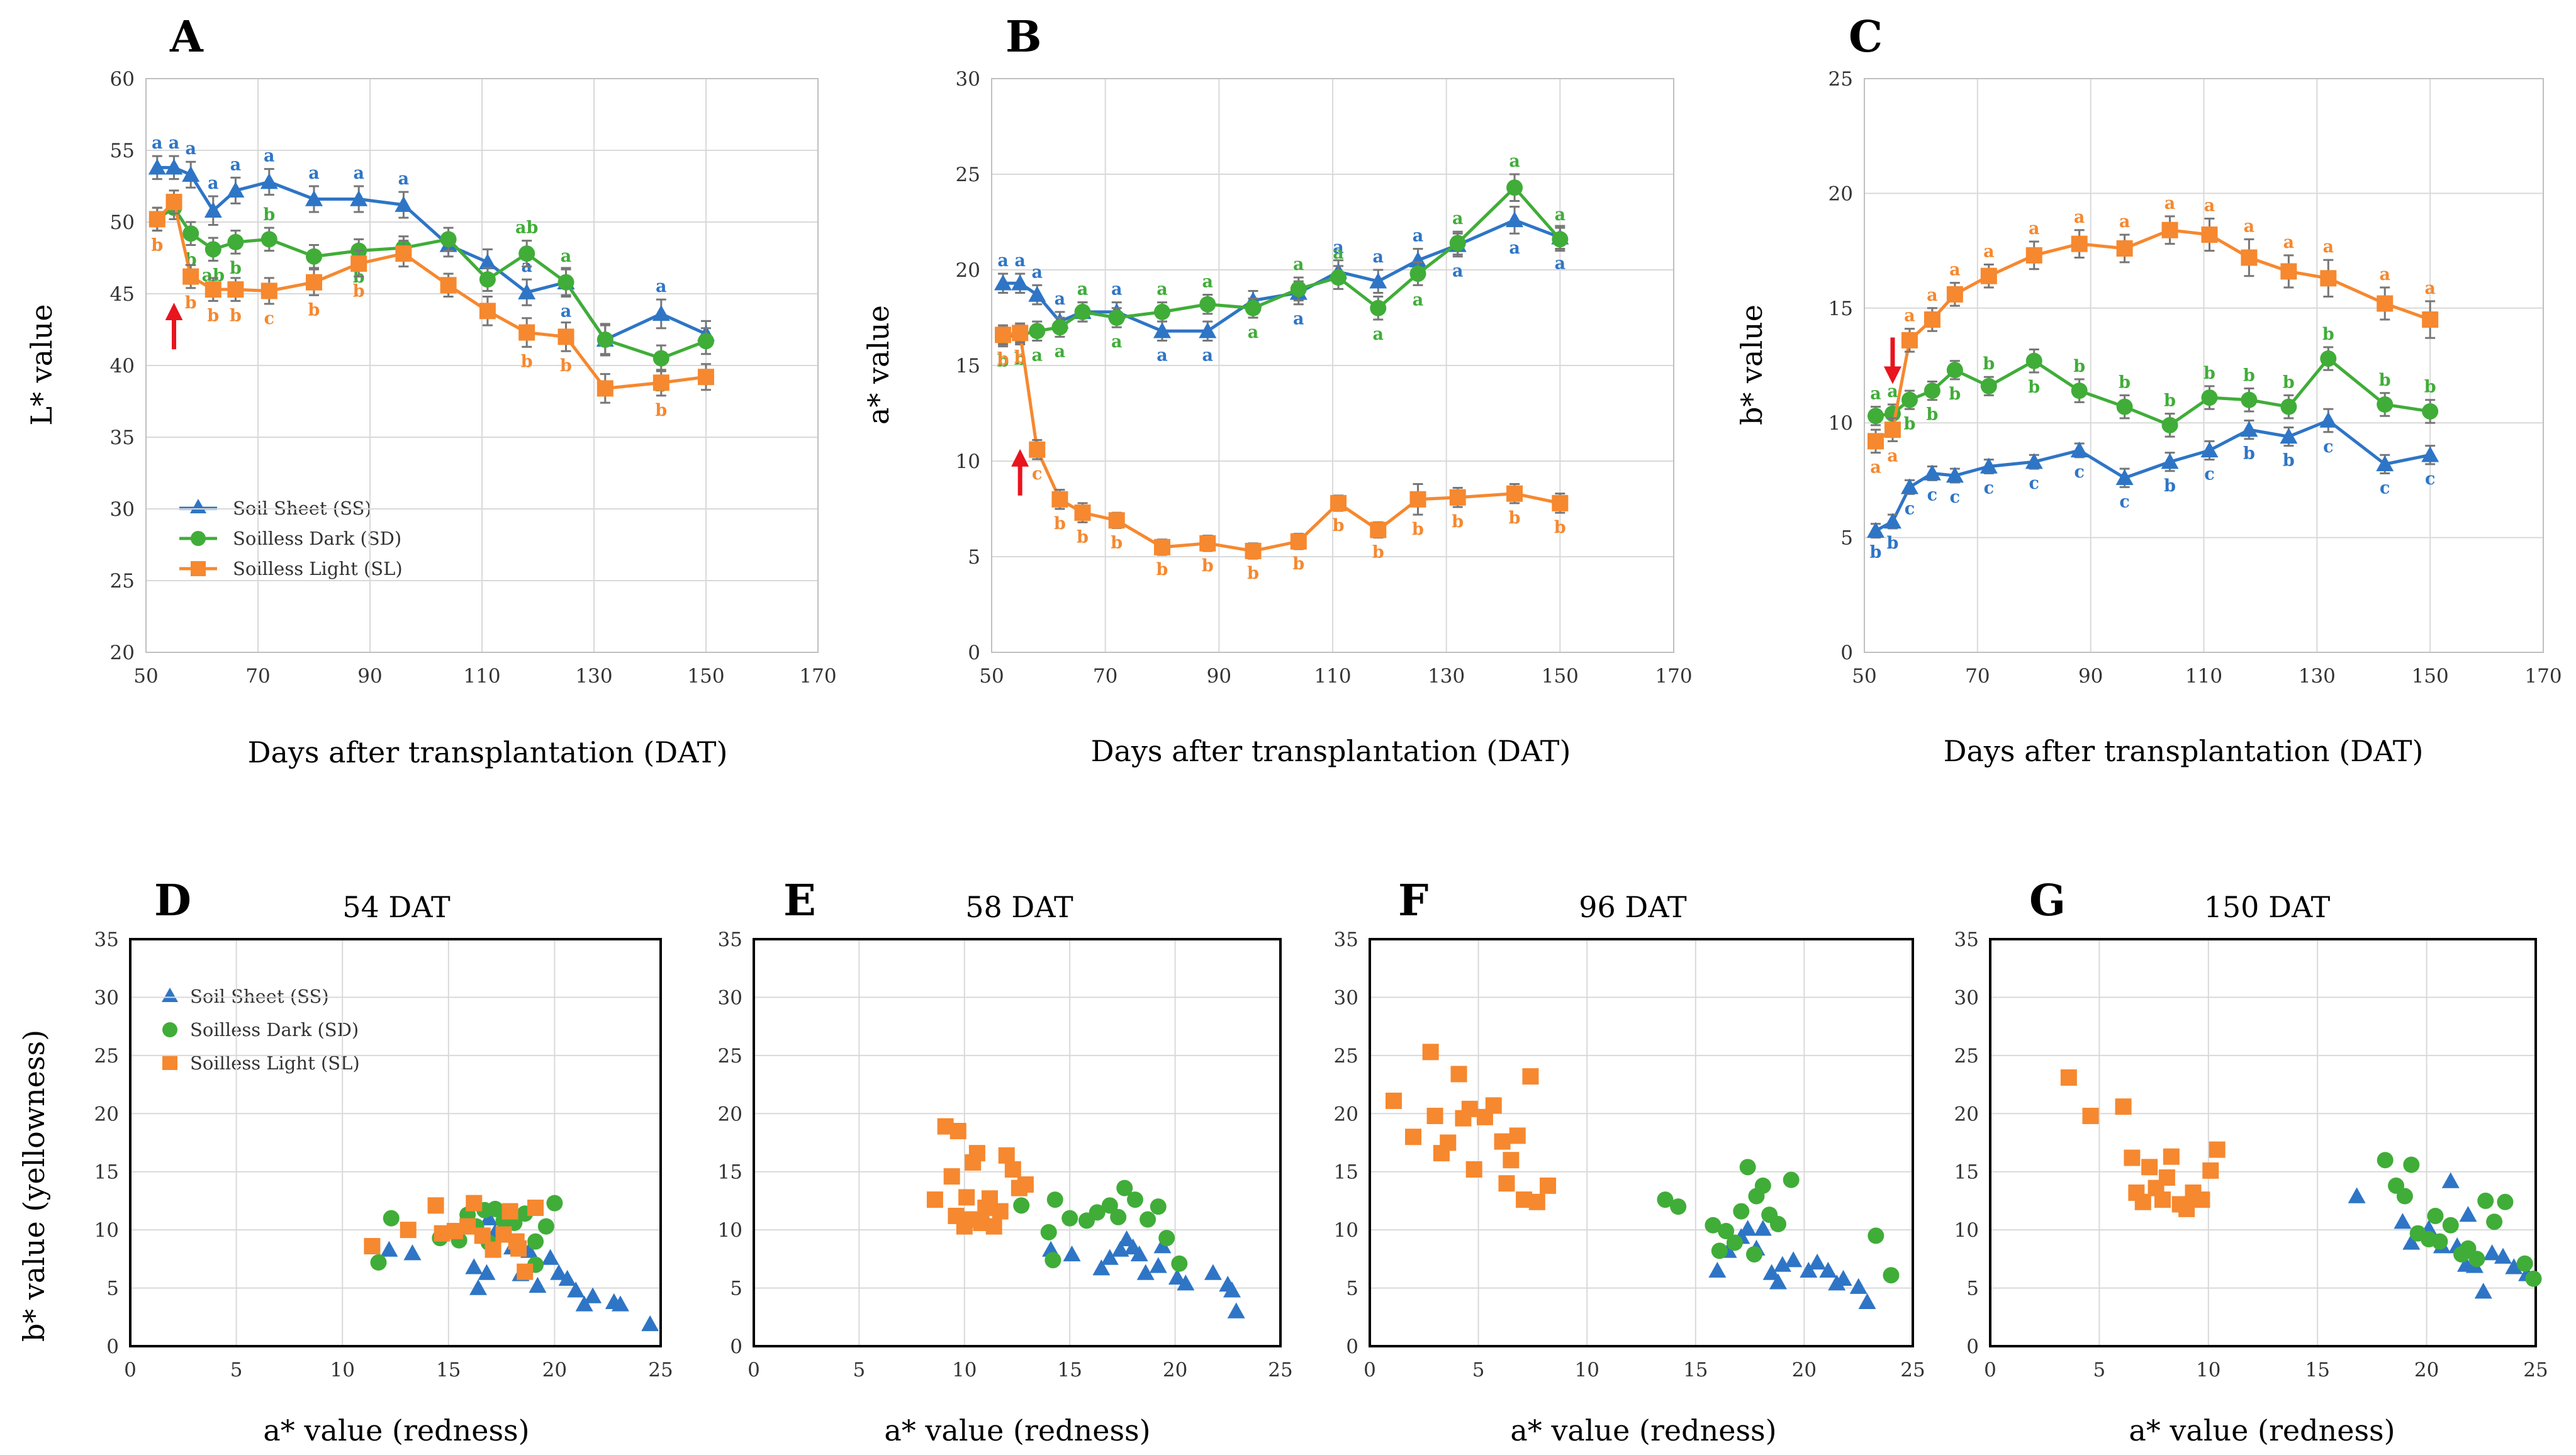 This screenshot has height=1455, width=2576. I want to click on x-tick-label: 0, so click(1990, 1370).